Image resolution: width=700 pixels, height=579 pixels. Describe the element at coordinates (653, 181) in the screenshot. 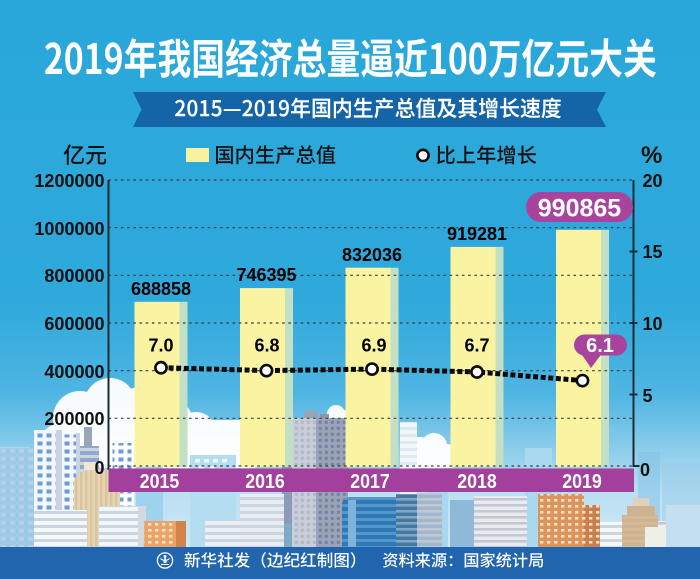

I see `svg-text: 20` at that location.